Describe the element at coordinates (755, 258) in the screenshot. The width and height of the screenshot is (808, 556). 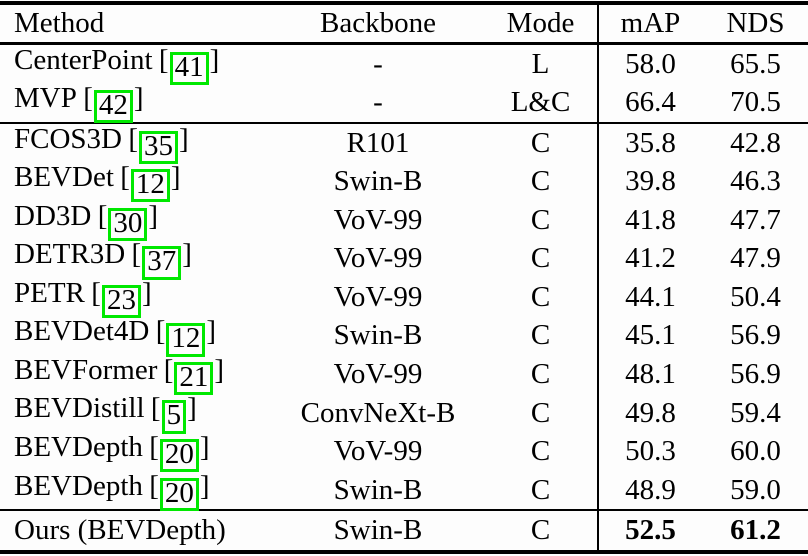
I see `nds-cell: 47.9` at that location.